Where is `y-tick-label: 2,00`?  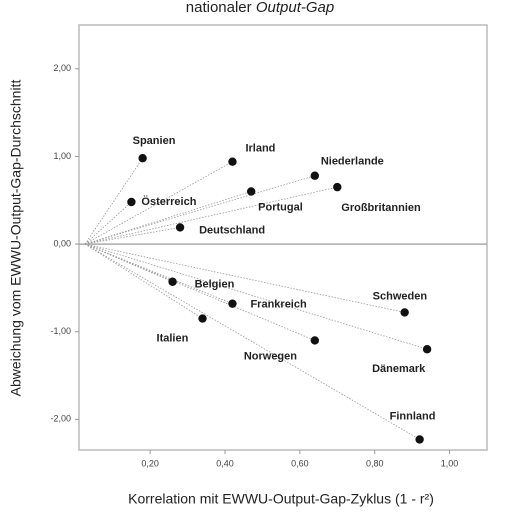
y-tick-label: 2,00 is located at coordinates (62, 68).